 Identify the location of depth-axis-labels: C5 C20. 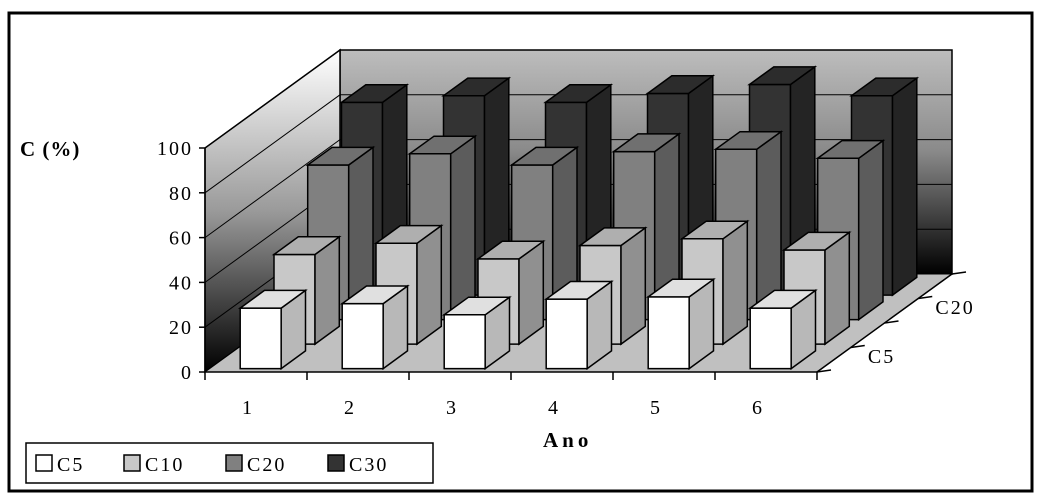
(921, 332).